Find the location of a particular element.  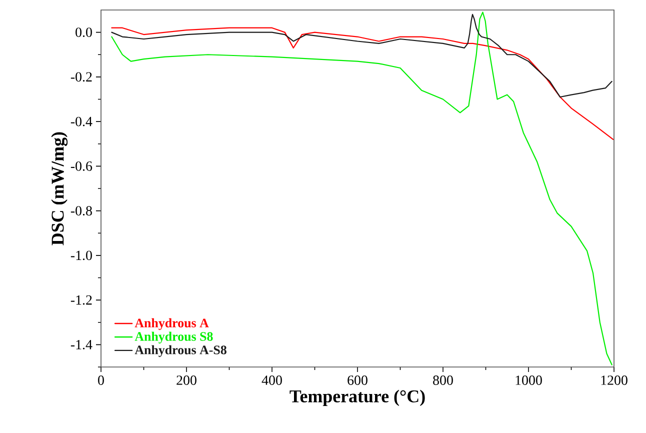

y-tick-label: -0.2 is located at coordinates (81, 77).